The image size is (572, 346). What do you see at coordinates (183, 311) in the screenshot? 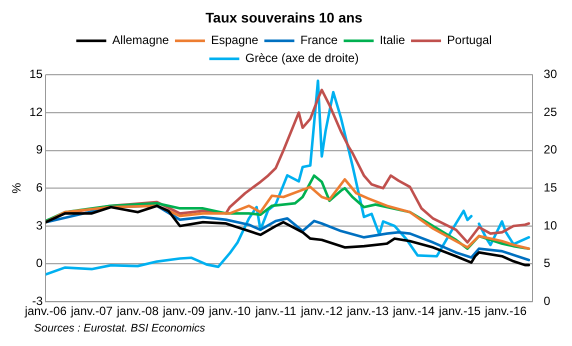
I see `x-tick-label: janv.-09` at bounding box center [183, 311].